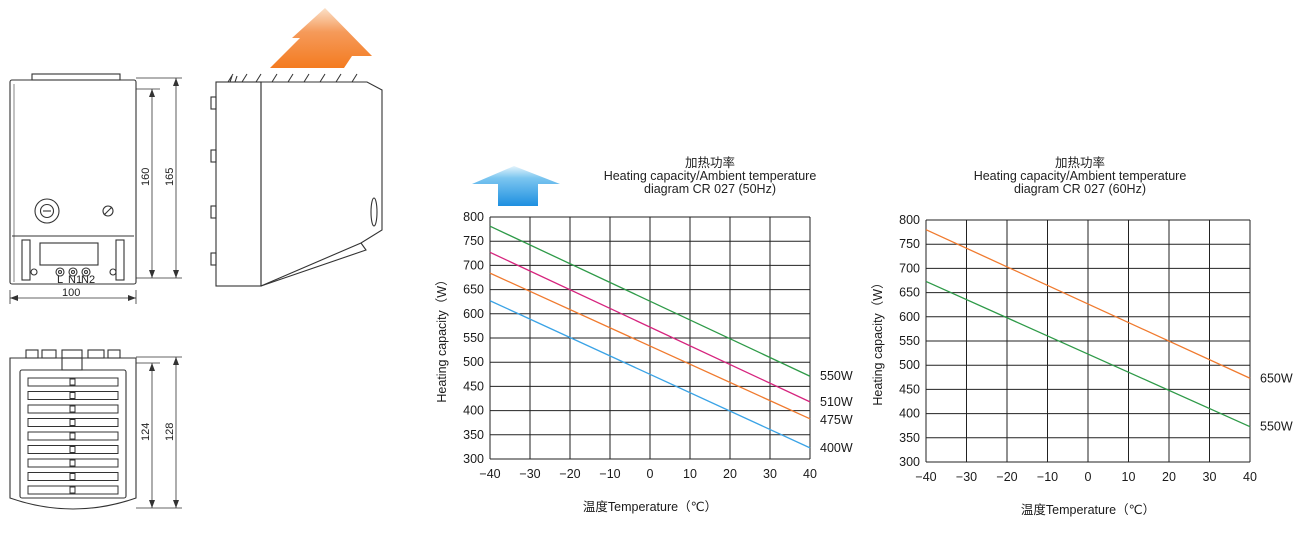 The width and height of the screenshot is (1299, 536). I want to click on side-view-vents, so click(292, 78).